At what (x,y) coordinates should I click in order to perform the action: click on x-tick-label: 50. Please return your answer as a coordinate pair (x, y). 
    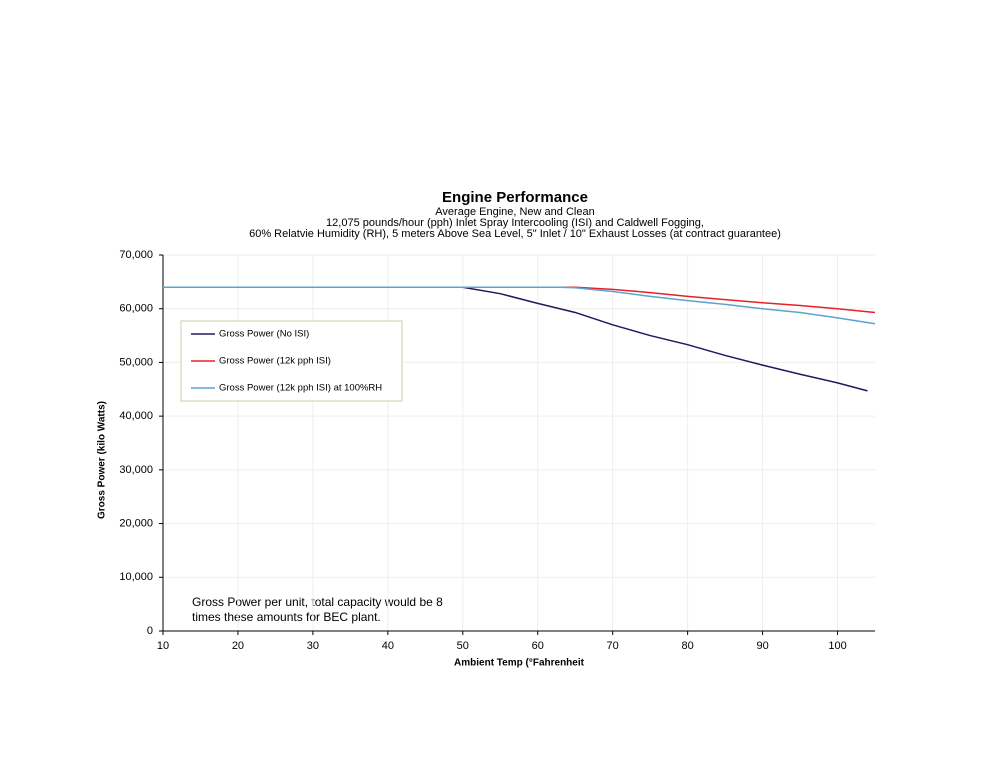
    Looking at the image, I should click on (463, 646).